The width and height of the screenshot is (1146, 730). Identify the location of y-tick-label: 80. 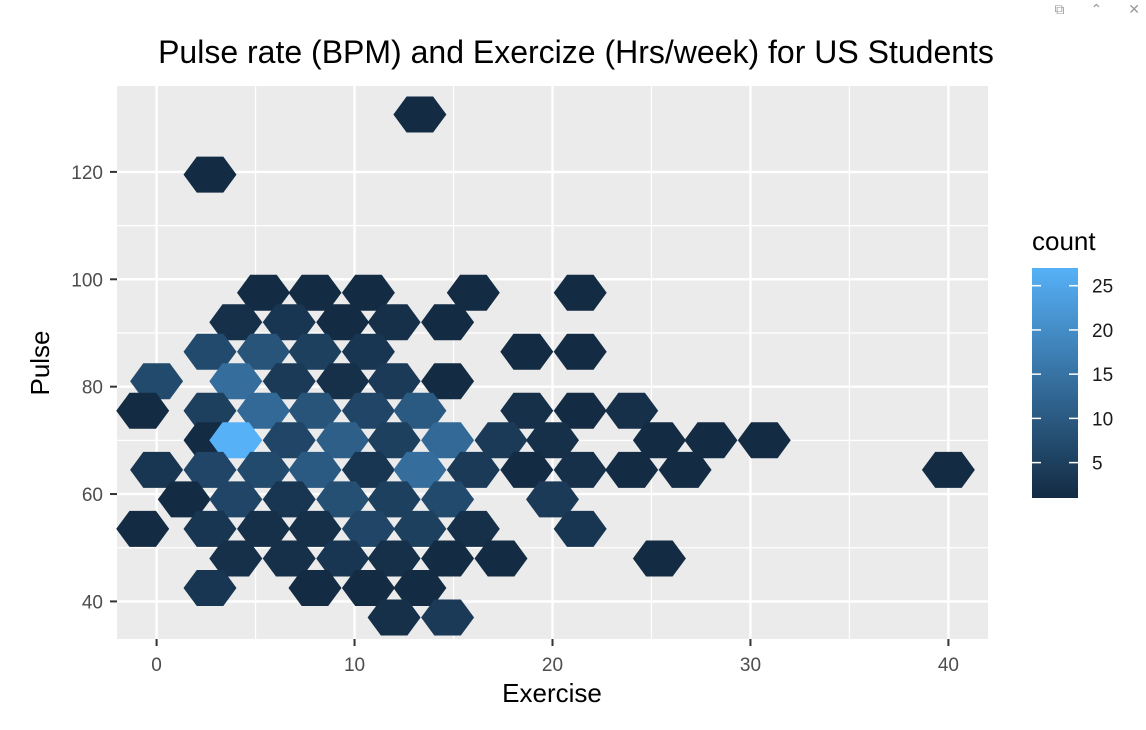
(92, 388).